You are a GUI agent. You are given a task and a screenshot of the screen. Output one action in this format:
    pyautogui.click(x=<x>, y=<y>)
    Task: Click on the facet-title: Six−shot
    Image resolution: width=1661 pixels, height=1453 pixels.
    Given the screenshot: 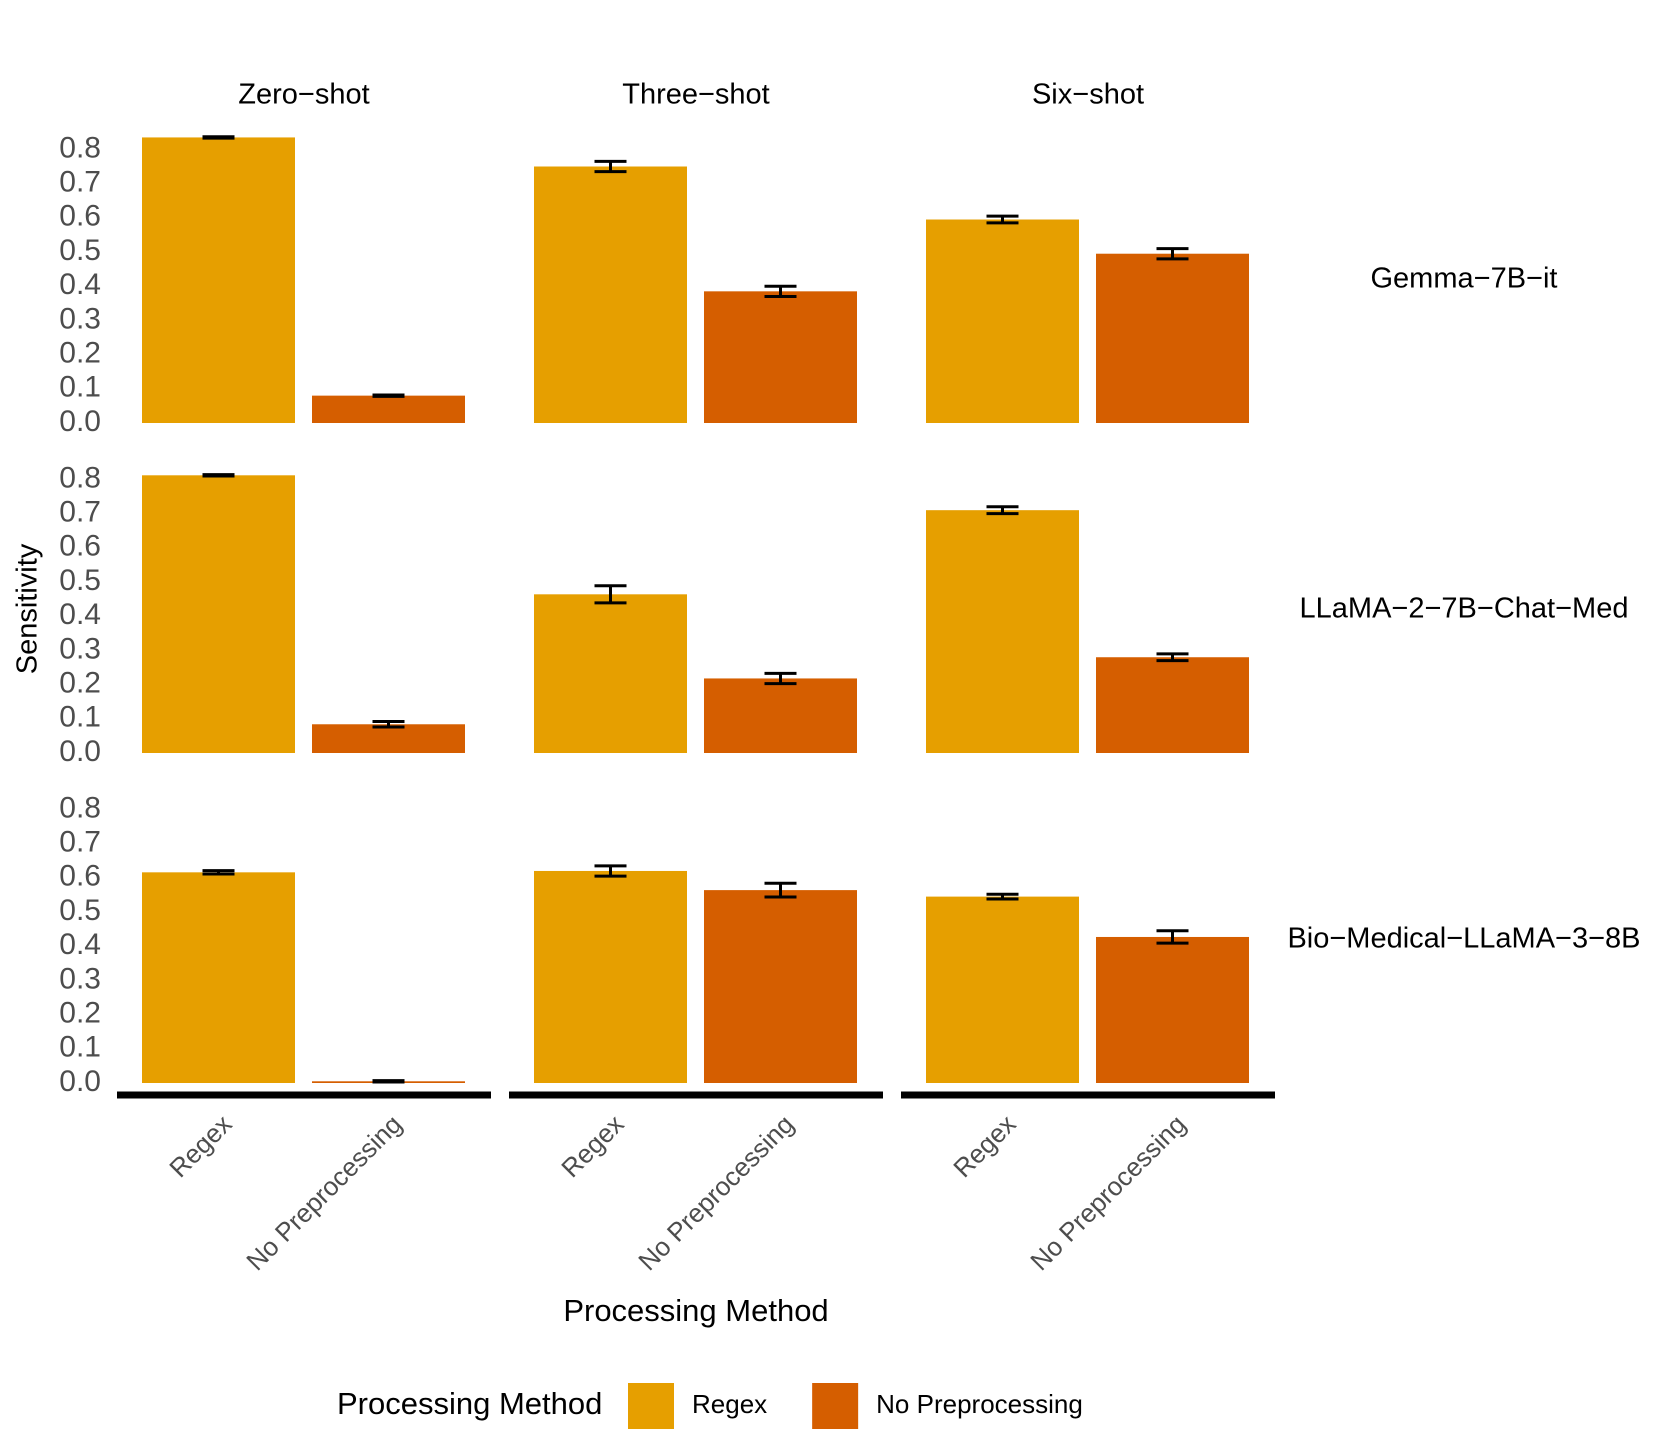 What is the action you would take?
    pyautogui.click(x=1088, y=95)
    